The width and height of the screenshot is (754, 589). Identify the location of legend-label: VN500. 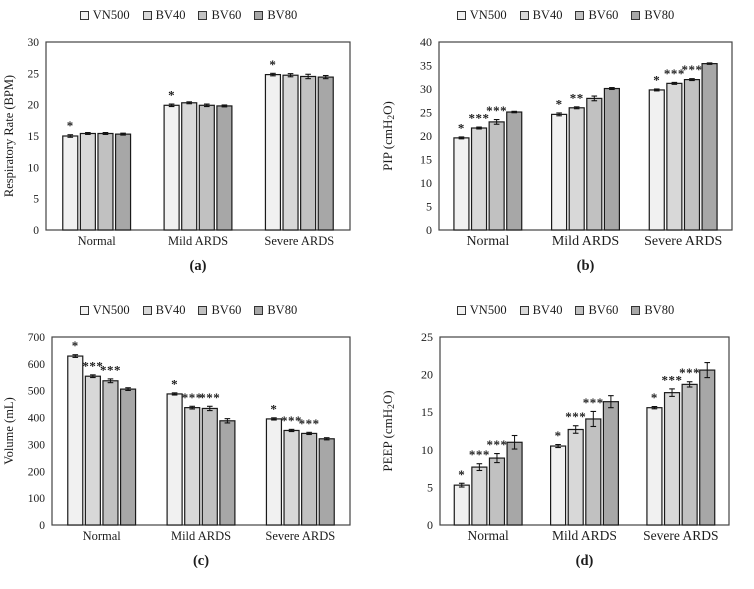
(111, 15).